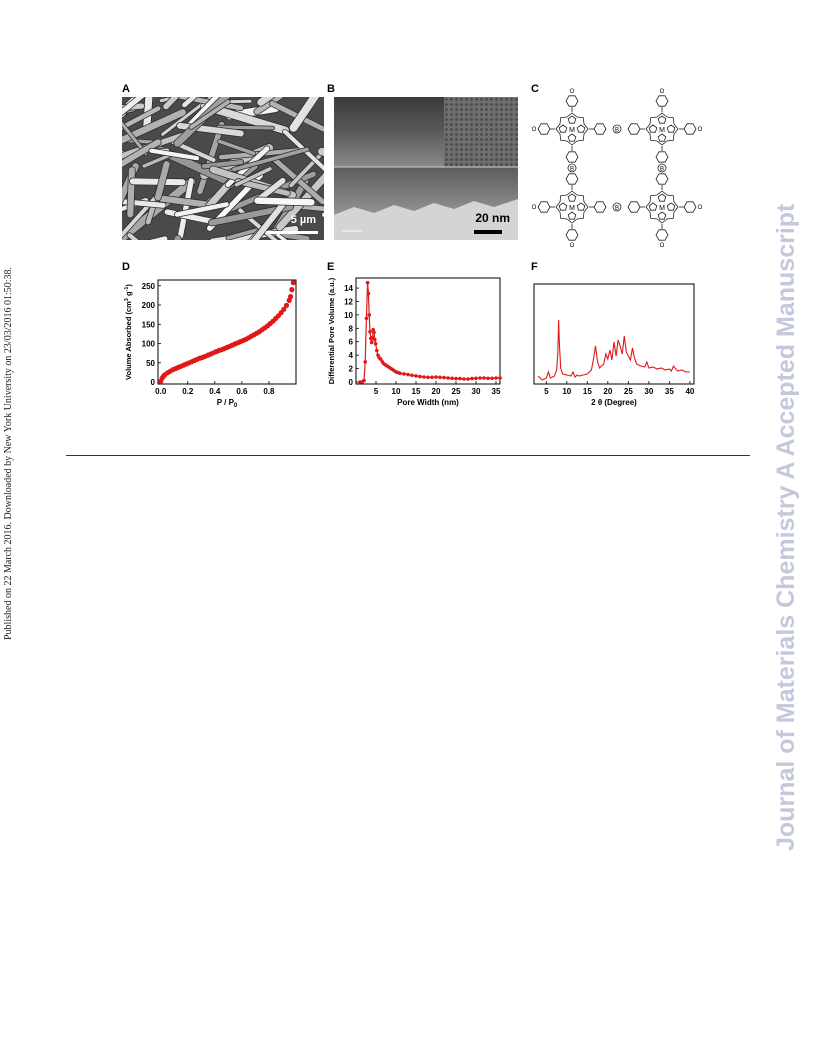 The height and width of the screenshot is (1056, 816). I want to click on tem-image: 20 nm, so click(426, 168).